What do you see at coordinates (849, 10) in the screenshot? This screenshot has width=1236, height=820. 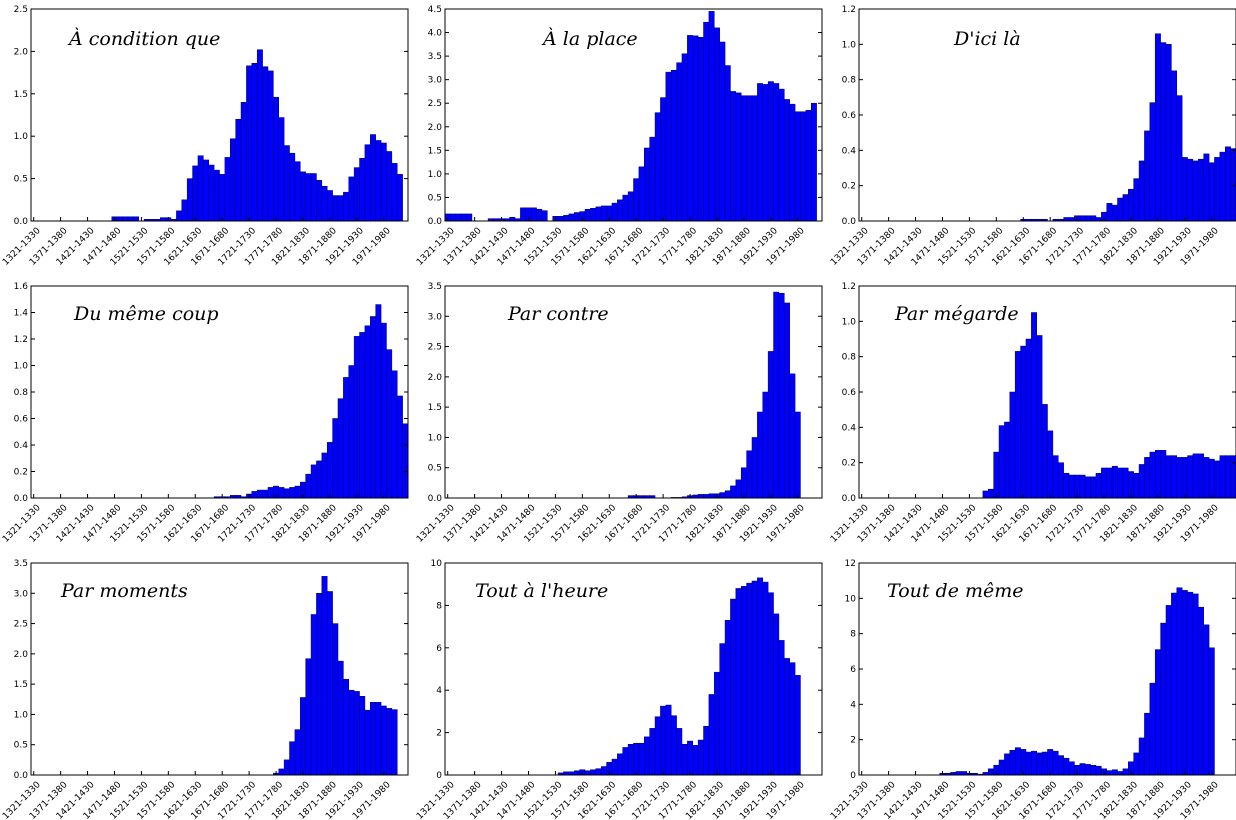 I see `y-tick-label: 1.2` at bounding box center [849, 10].